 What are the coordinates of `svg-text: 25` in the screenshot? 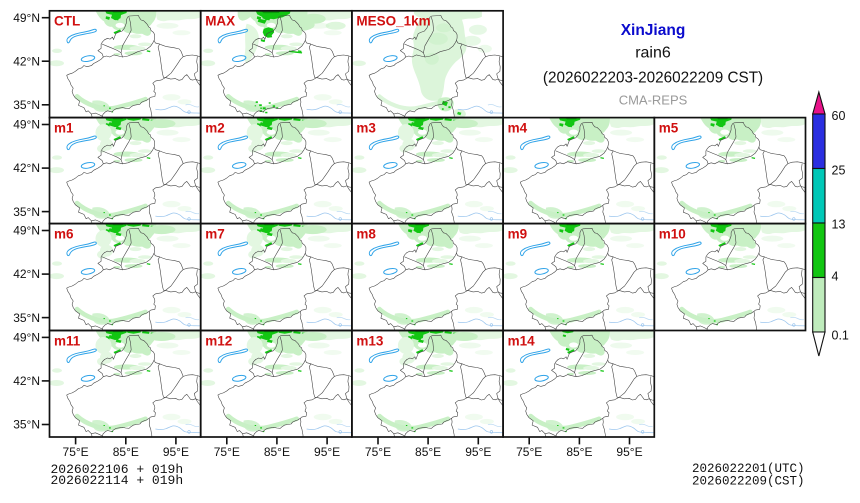 It's located at (839, 171).